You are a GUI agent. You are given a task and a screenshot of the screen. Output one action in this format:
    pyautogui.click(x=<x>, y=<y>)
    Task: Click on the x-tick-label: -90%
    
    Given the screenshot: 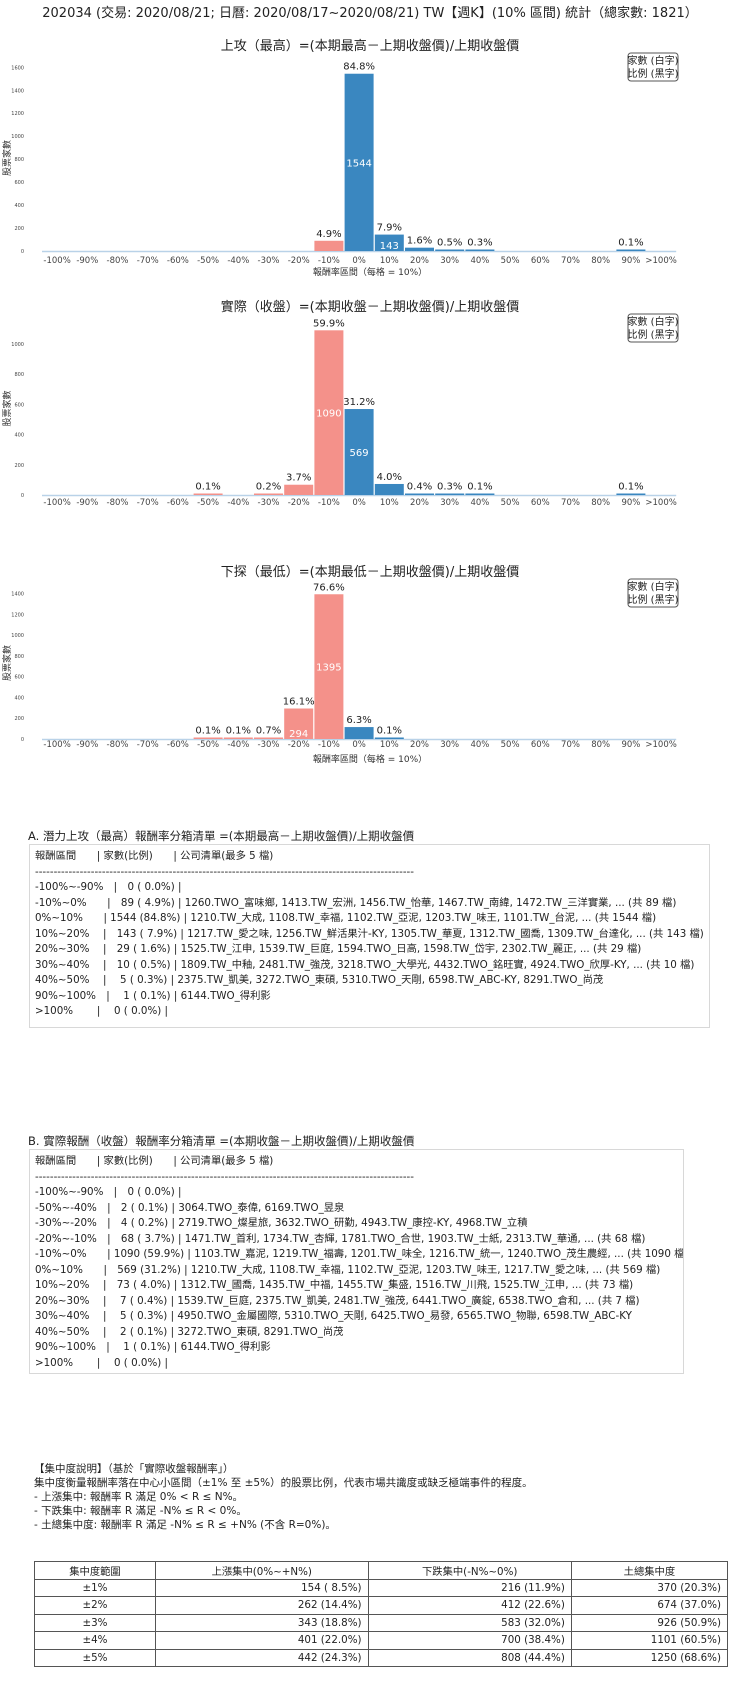 What is the action you would take?
    pyautogui.click(x=87, y=503)
    